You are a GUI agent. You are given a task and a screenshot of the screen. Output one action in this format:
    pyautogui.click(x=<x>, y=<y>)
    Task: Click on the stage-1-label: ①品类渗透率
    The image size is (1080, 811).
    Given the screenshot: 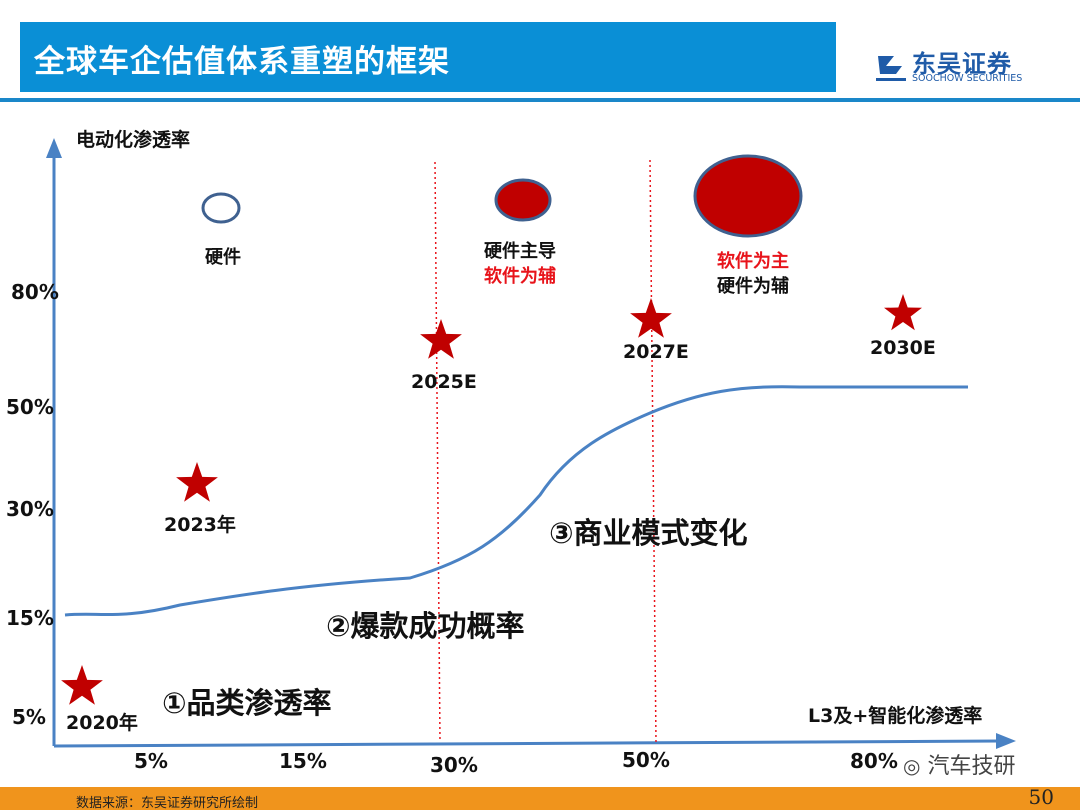 What is the action you would take?
    pyautogui.click(x=247, y=703)
    